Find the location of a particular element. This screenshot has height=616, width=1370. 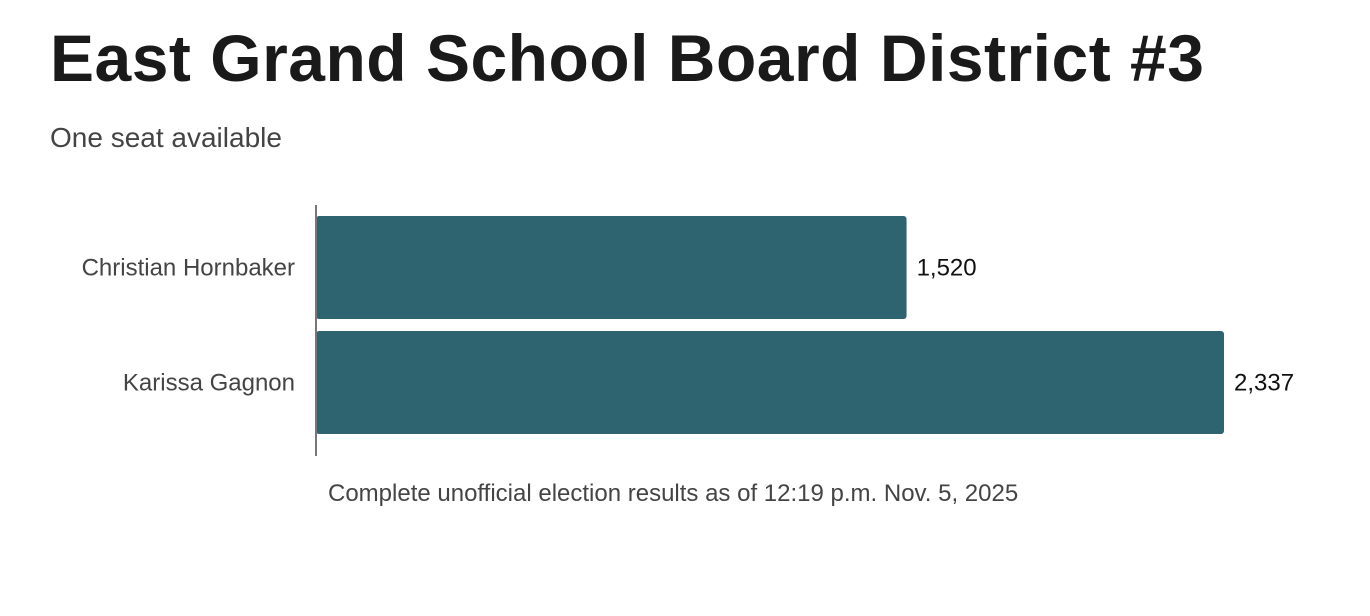

chart-title: East Grand School Board District #3 is located at coordinates (627, 58).